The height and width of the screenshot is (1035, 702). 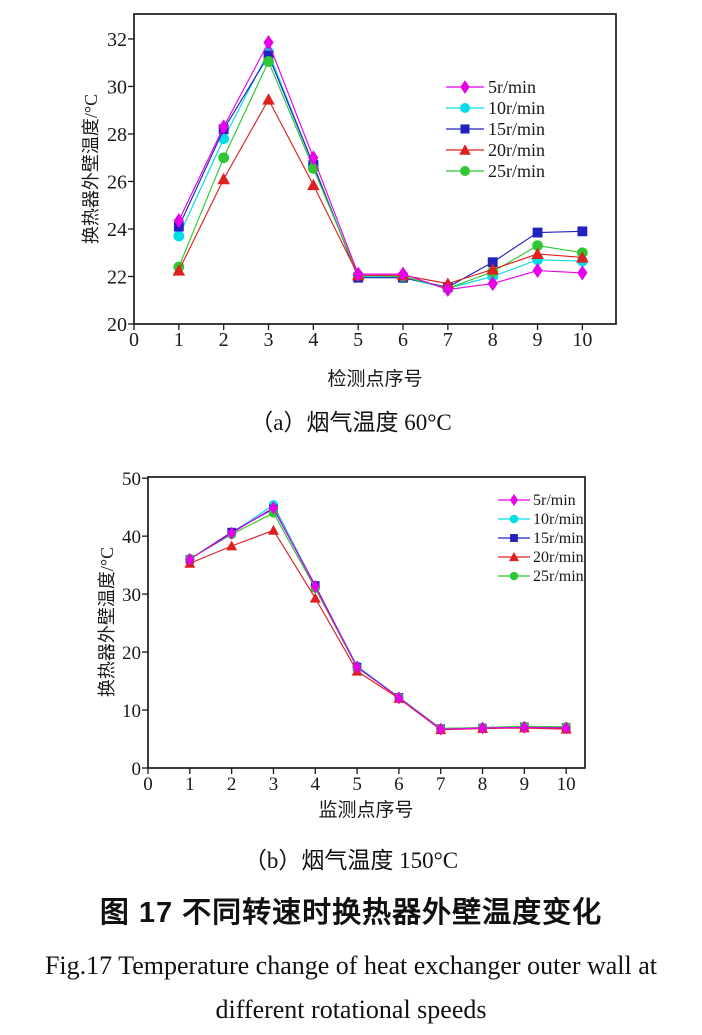 What do you see at coordinates (465, 129) in the screenshot?
I see `legend-marker-15r-min` at bounding box center [465, 129].